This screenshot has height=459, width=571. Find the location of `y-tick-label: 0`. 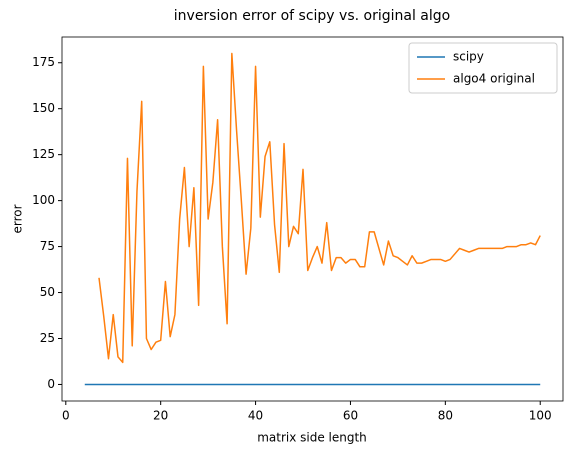

y-tick-label: 0 is located at coordinates (51, 384).